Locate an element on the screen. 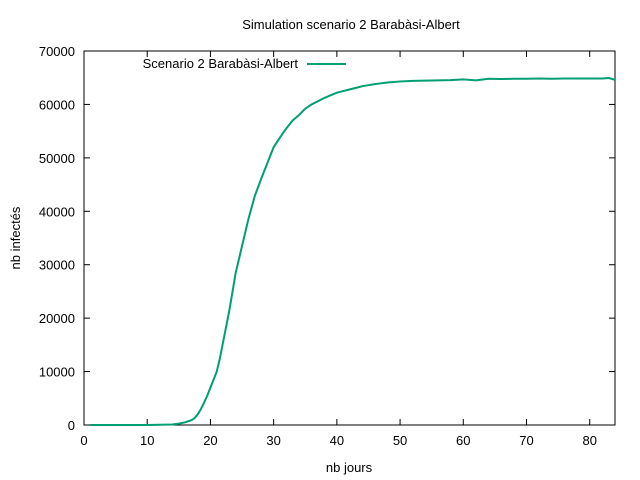 The image size is (640, 480). y-tick-label: 50000 is located at coordinates (57, 158).